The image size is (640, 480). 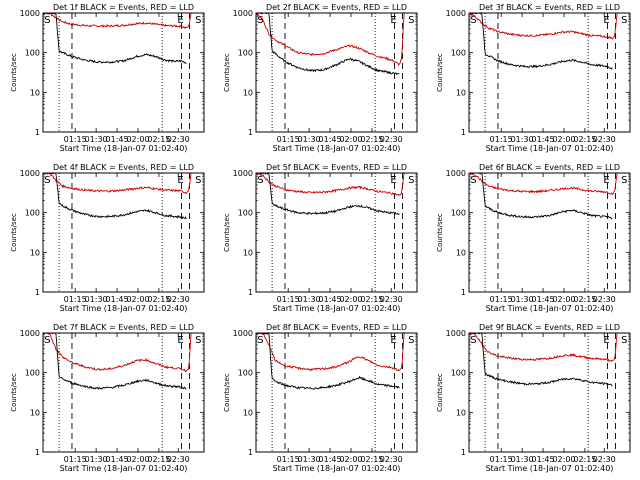 I want to click on chart-title: Det 8f BLACK = Events, RED = LLD, so click(x=336, y=327).